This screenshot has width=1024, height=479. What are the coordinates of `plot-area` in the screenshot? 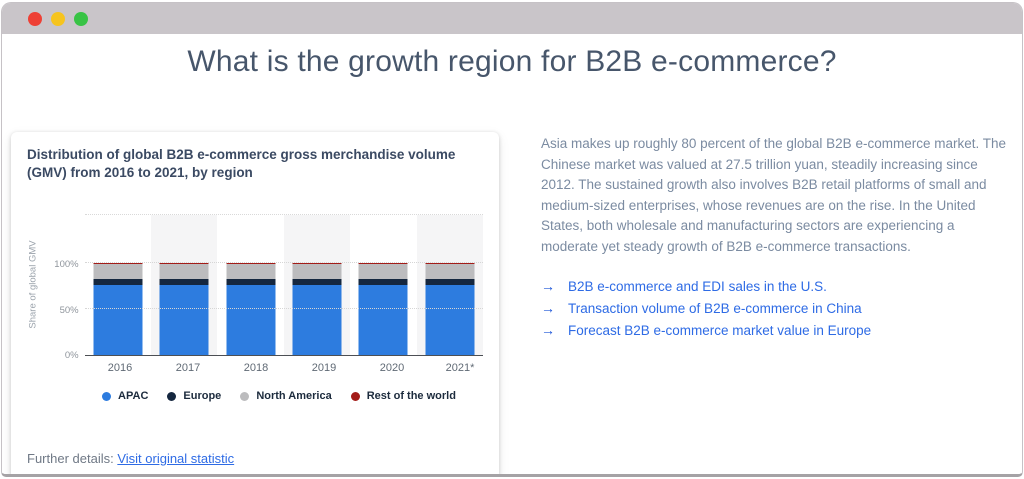 It's located at (284, 285).